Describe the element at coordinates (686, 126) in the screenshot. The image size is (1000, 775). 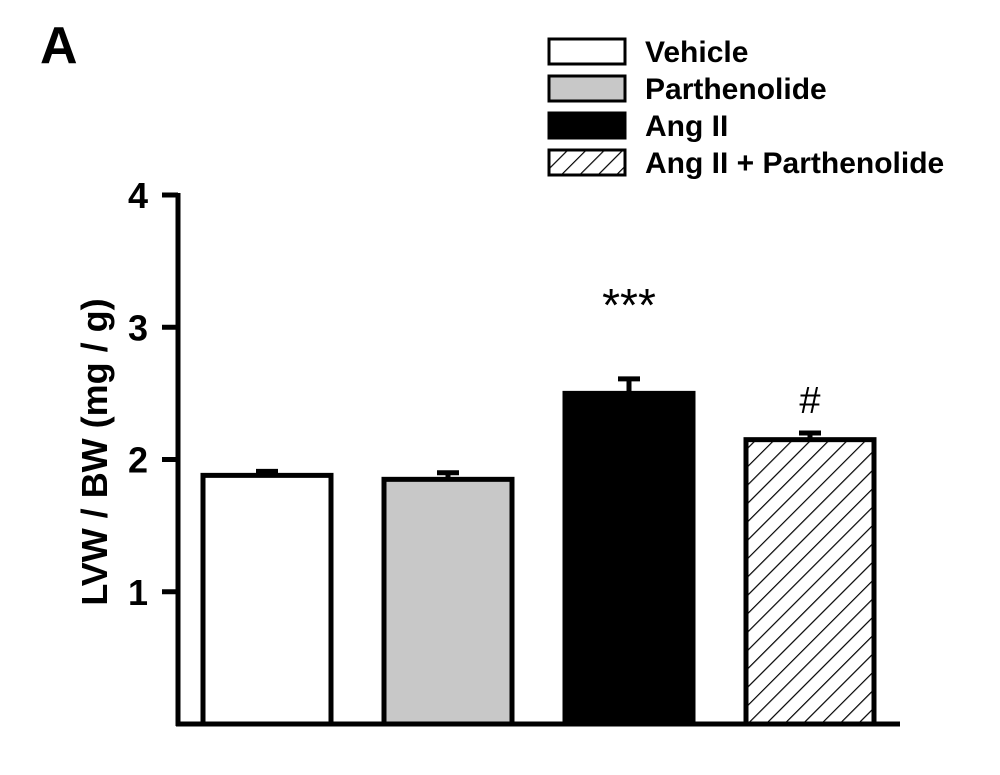
I see `legend-label-2: Ang II` at that location.